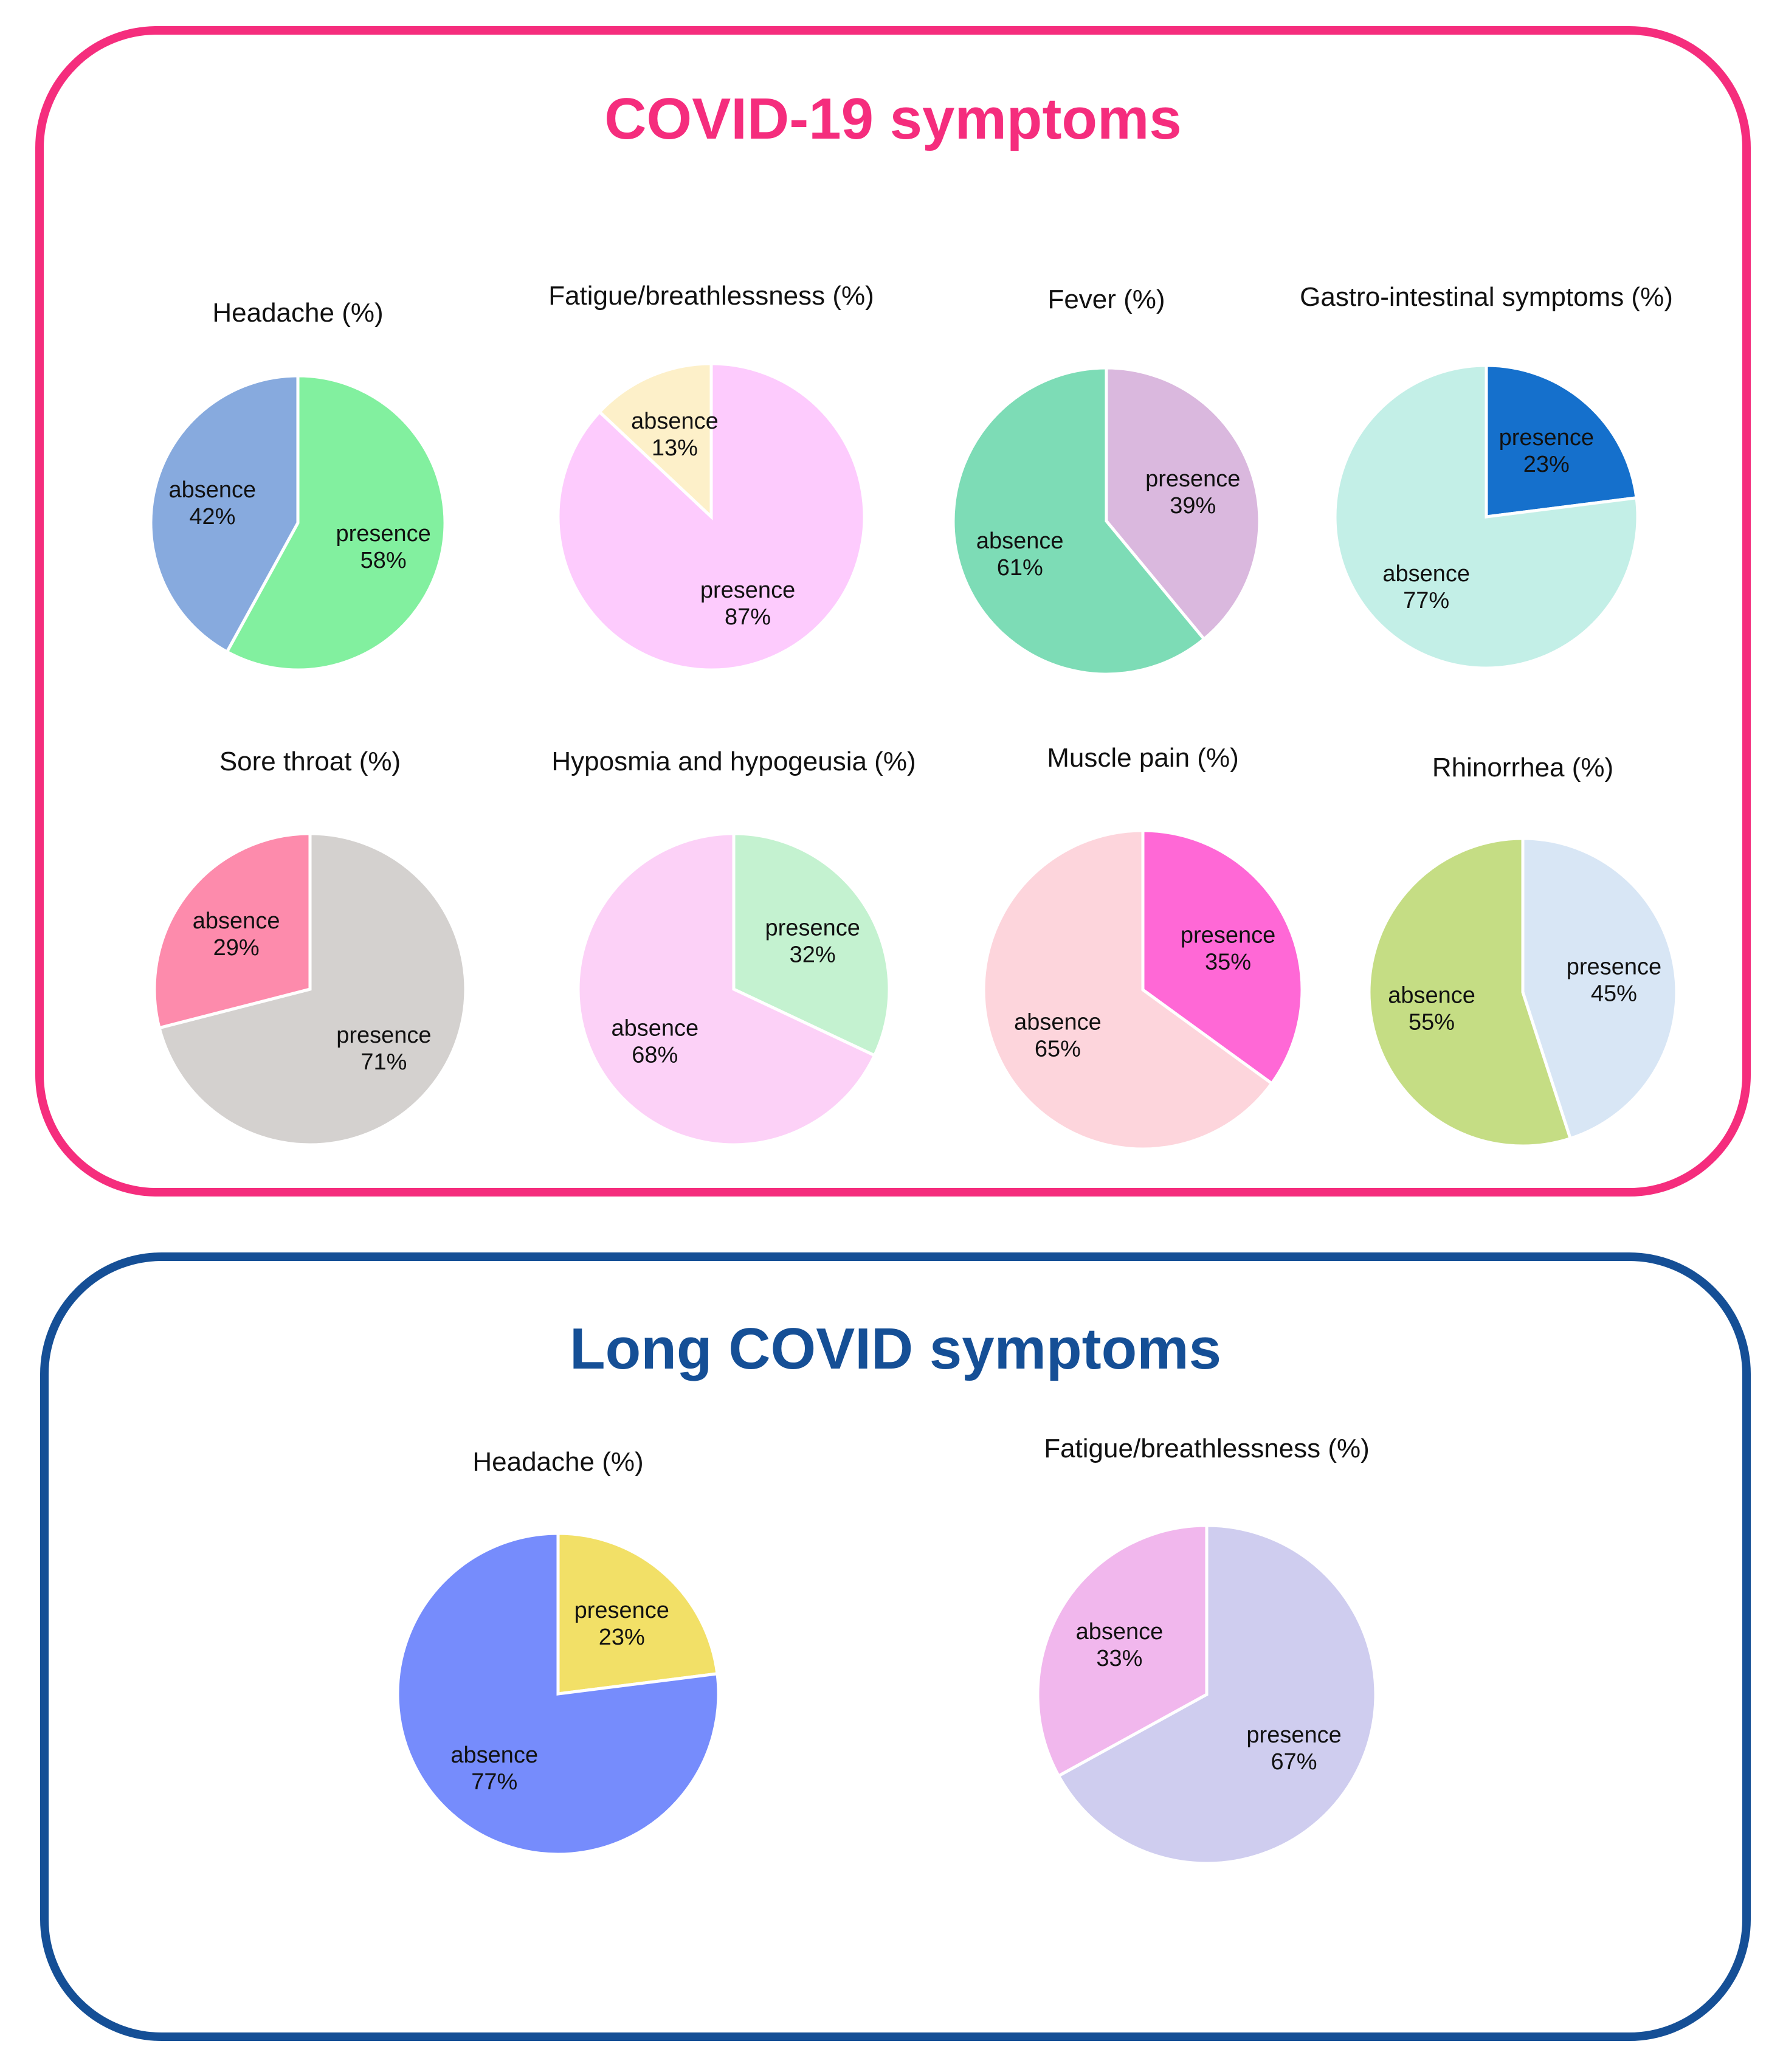 Image resolution: width=1783 pixels, height=2072 pixels. Describe the element at coordinates (1207, 1448) in the screenshot. I see `long-chart-title-fatigue-breathlessness: Fatigue/breathlessness (%)` at that location.